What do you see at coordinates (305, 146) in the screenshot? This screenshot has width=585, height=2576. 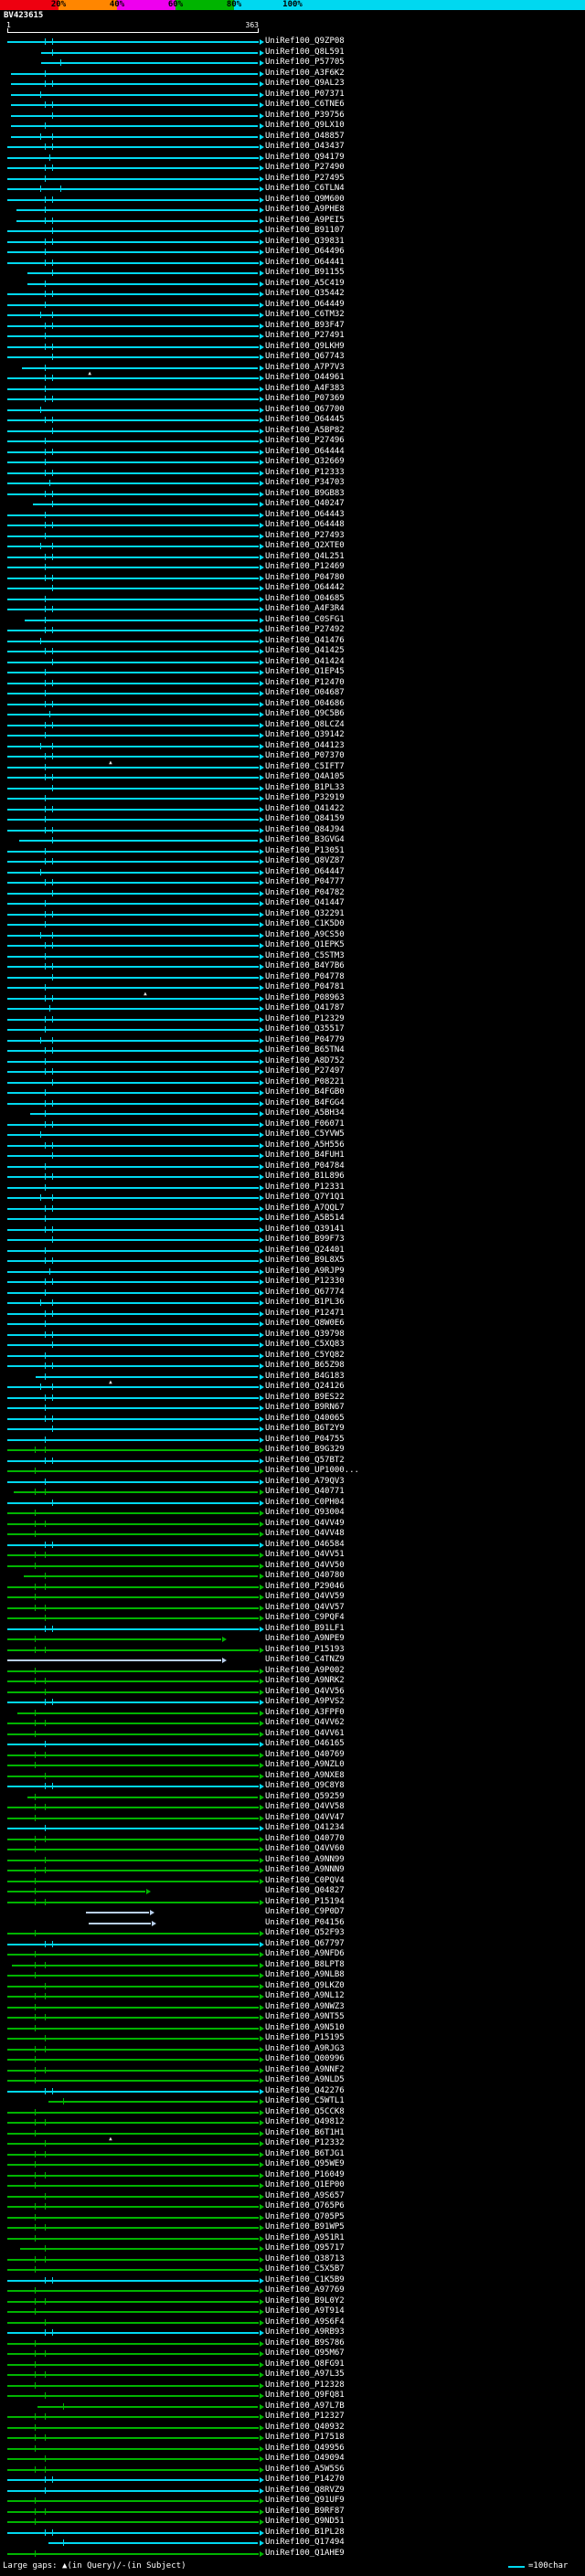 I see `hit-label: UniRef100_O43437` at bounding box center [305, 146].